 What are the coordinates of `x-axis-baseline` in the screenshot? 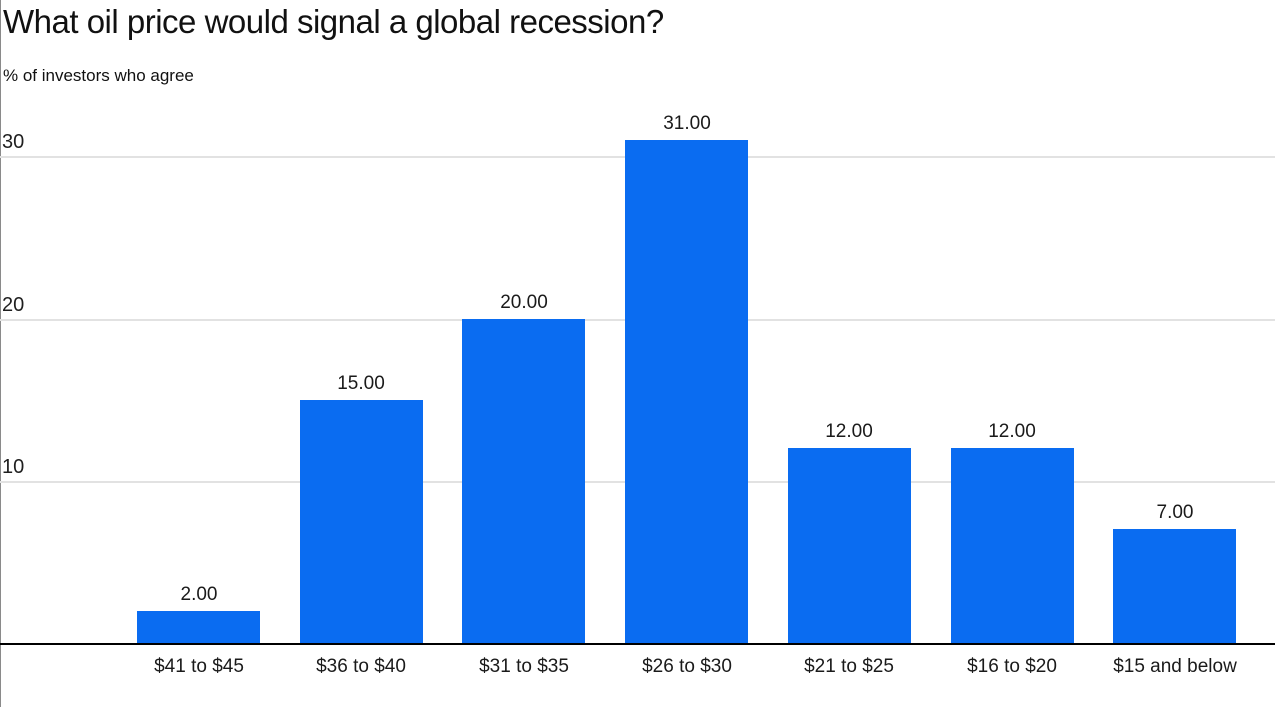 It's located at (637, 644).